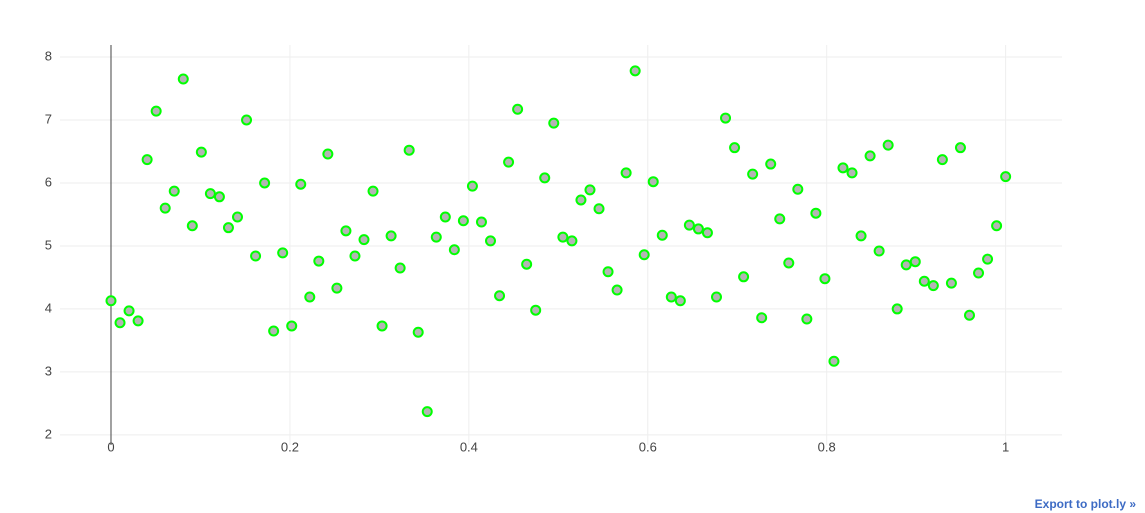 This screenshot has width=1145, height=513. Describe the element at coordinates (1086, 504) in the screenshot. I see `export-link: Export to plot.ly »` at that location.